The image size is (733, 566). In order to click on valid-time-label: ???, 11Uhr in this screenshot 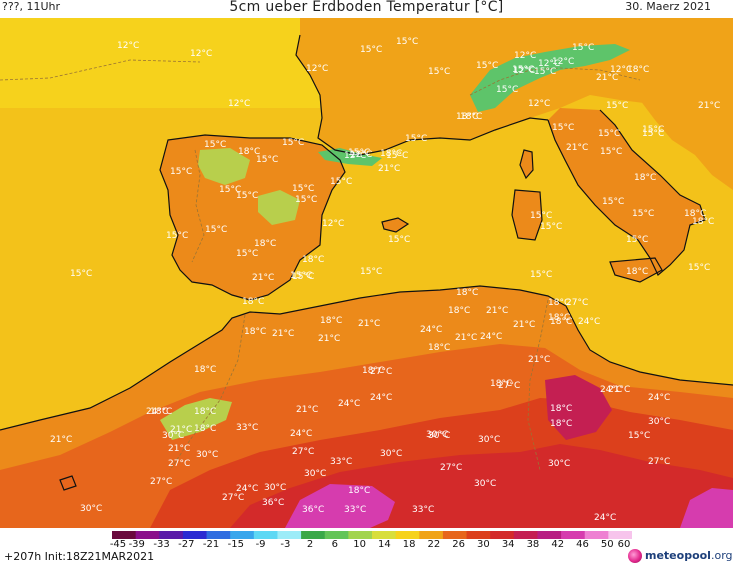, I will do `click(31, 6)`.